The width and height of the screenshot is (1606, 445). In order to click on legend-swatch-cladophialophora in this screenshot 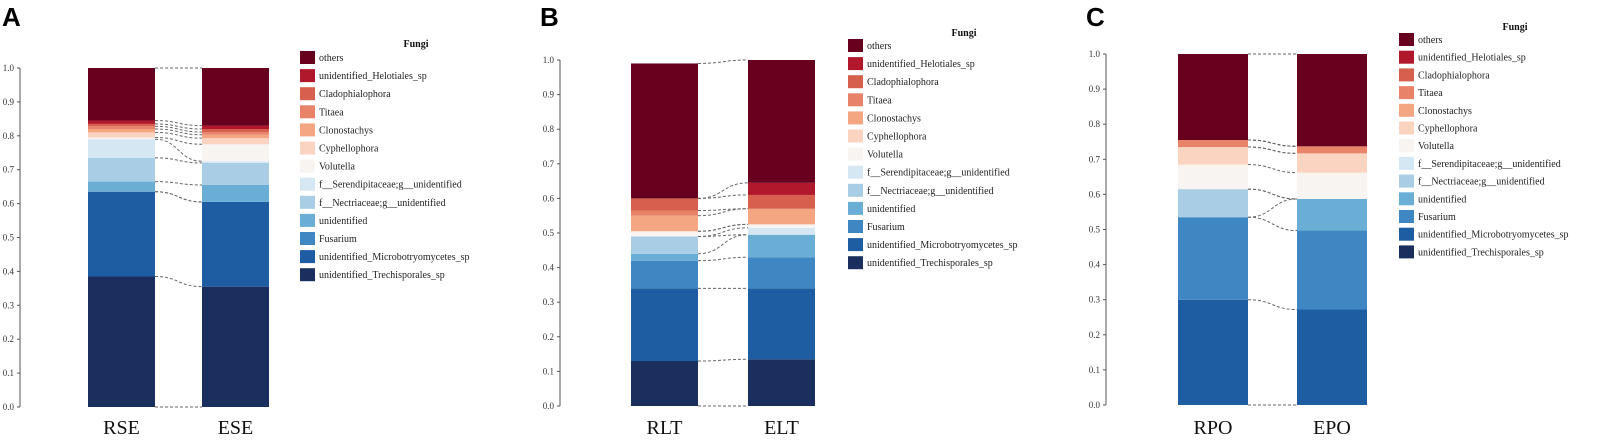, I will do `click(855, 82)`.